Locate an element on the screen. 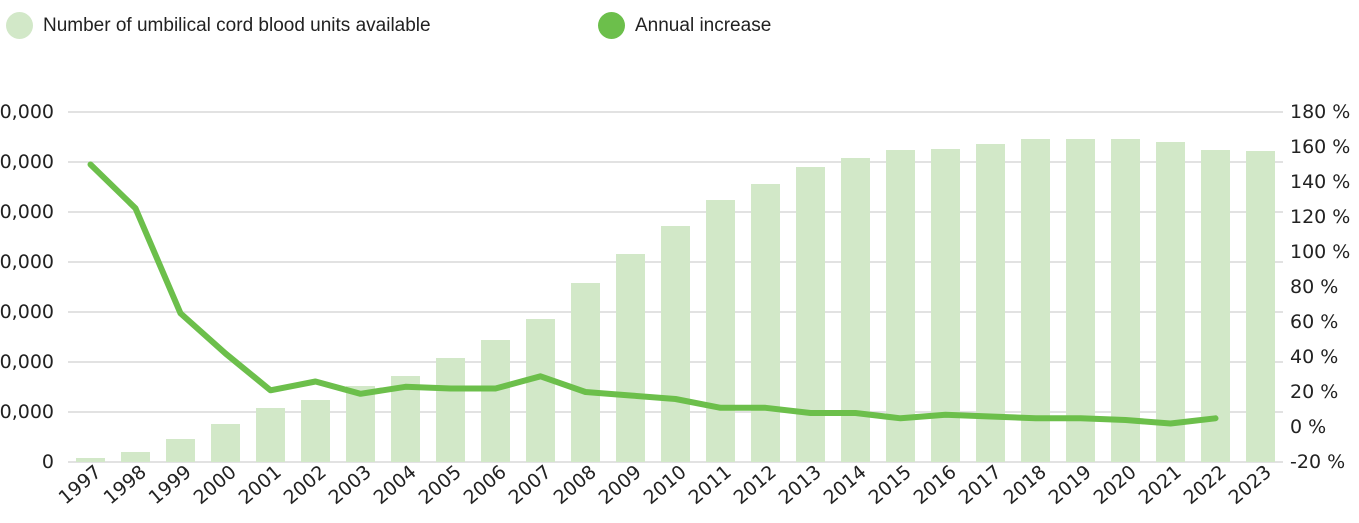  y-left-tick-label: 250,000 is located at coordinates (27, 212).